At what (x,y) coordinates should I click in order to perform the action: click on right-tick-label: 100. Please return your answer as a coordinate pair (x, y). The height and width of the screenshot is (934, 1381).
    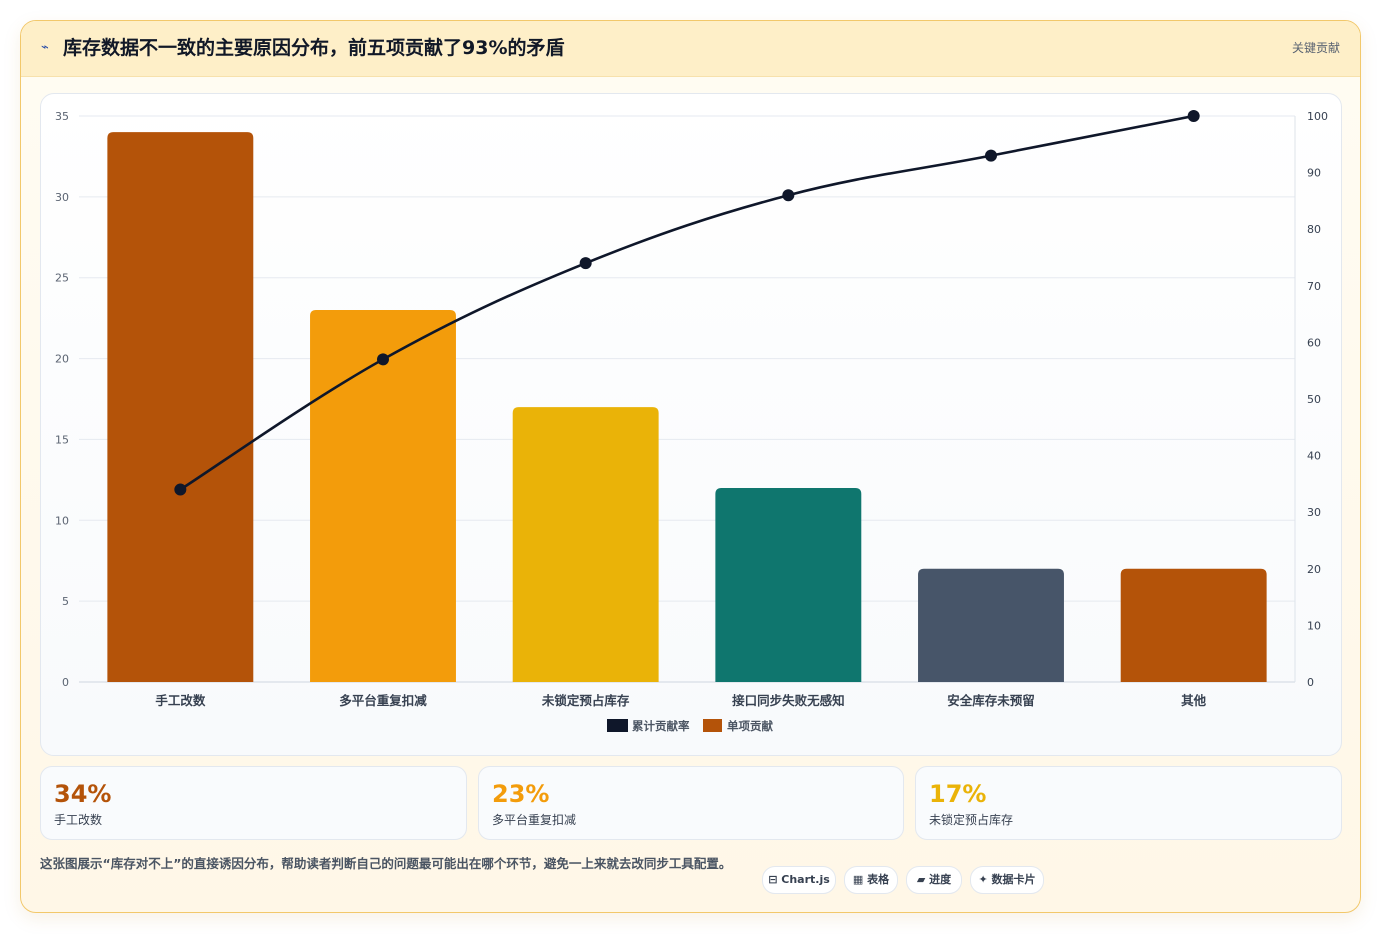
    Looking at the image, I should click on (1317, 116).